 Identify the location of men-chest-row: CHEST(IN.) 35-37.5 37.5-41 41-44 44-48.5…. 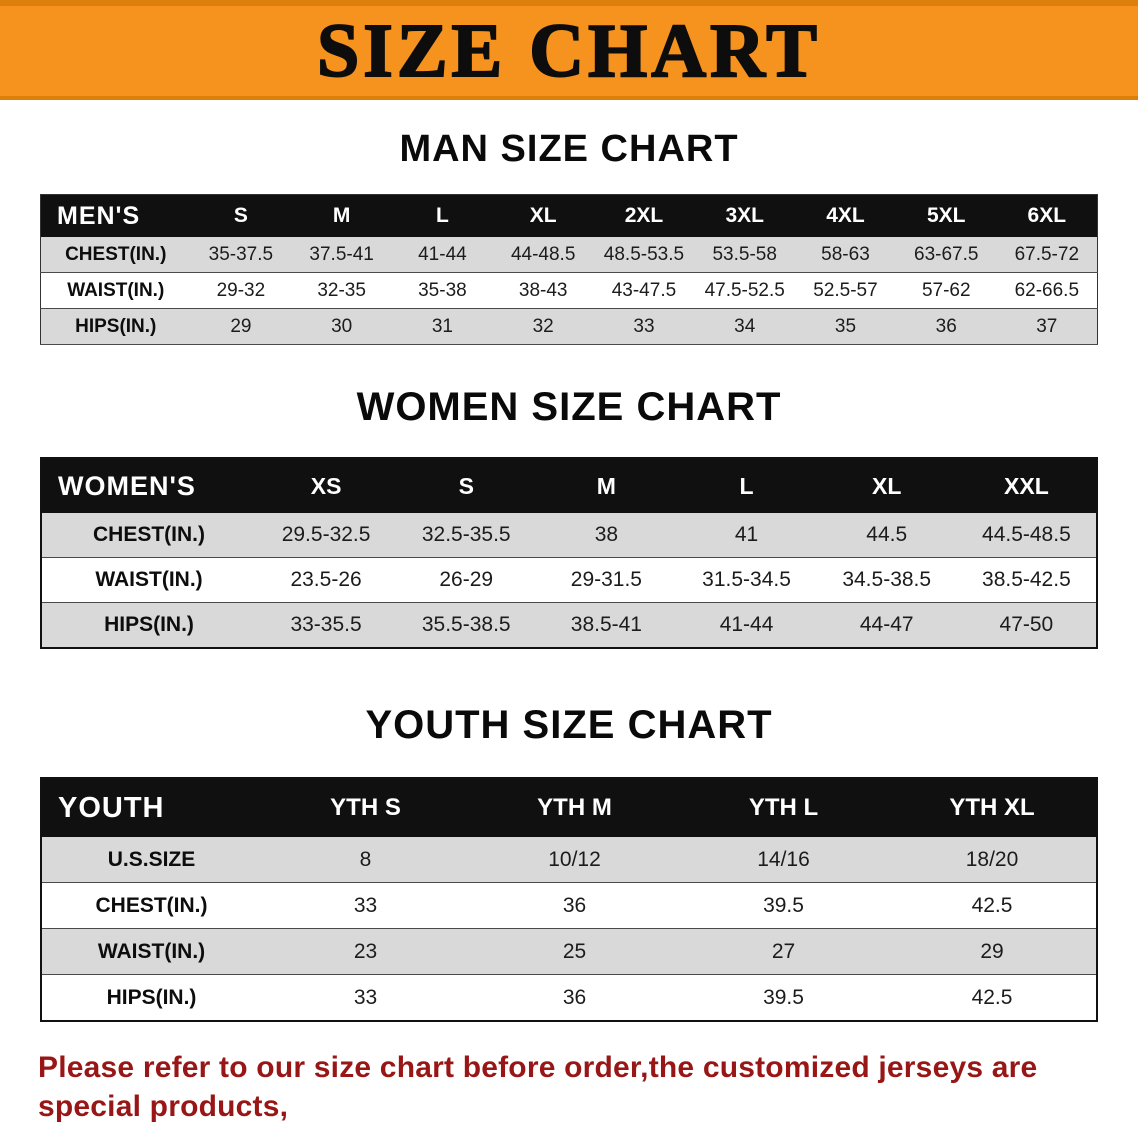
(569, 255).